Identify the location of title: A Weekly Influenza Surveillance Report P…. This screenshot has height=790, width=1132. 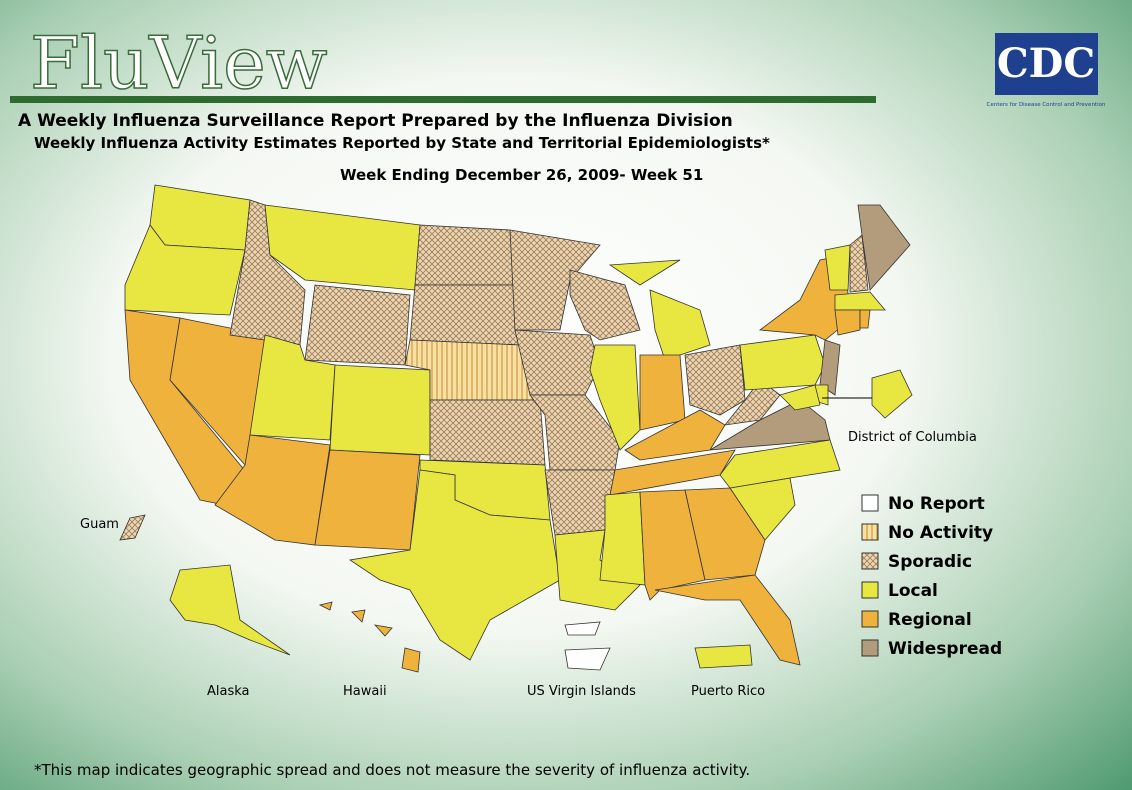
(375, 121).